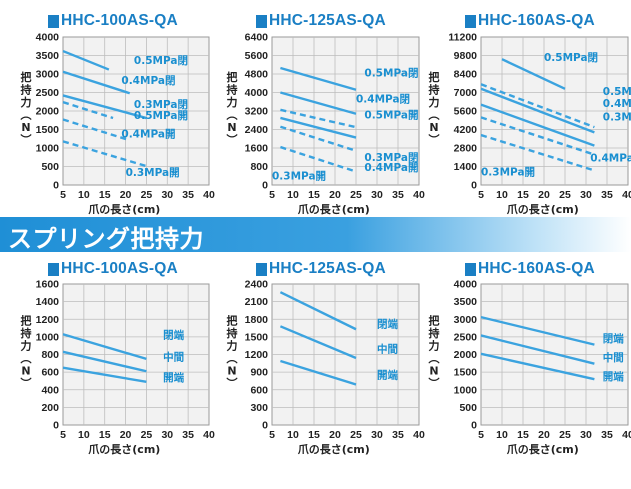 The image size is (631, 489). I want to click on y-tick-label: 3000, so click(466, 320).